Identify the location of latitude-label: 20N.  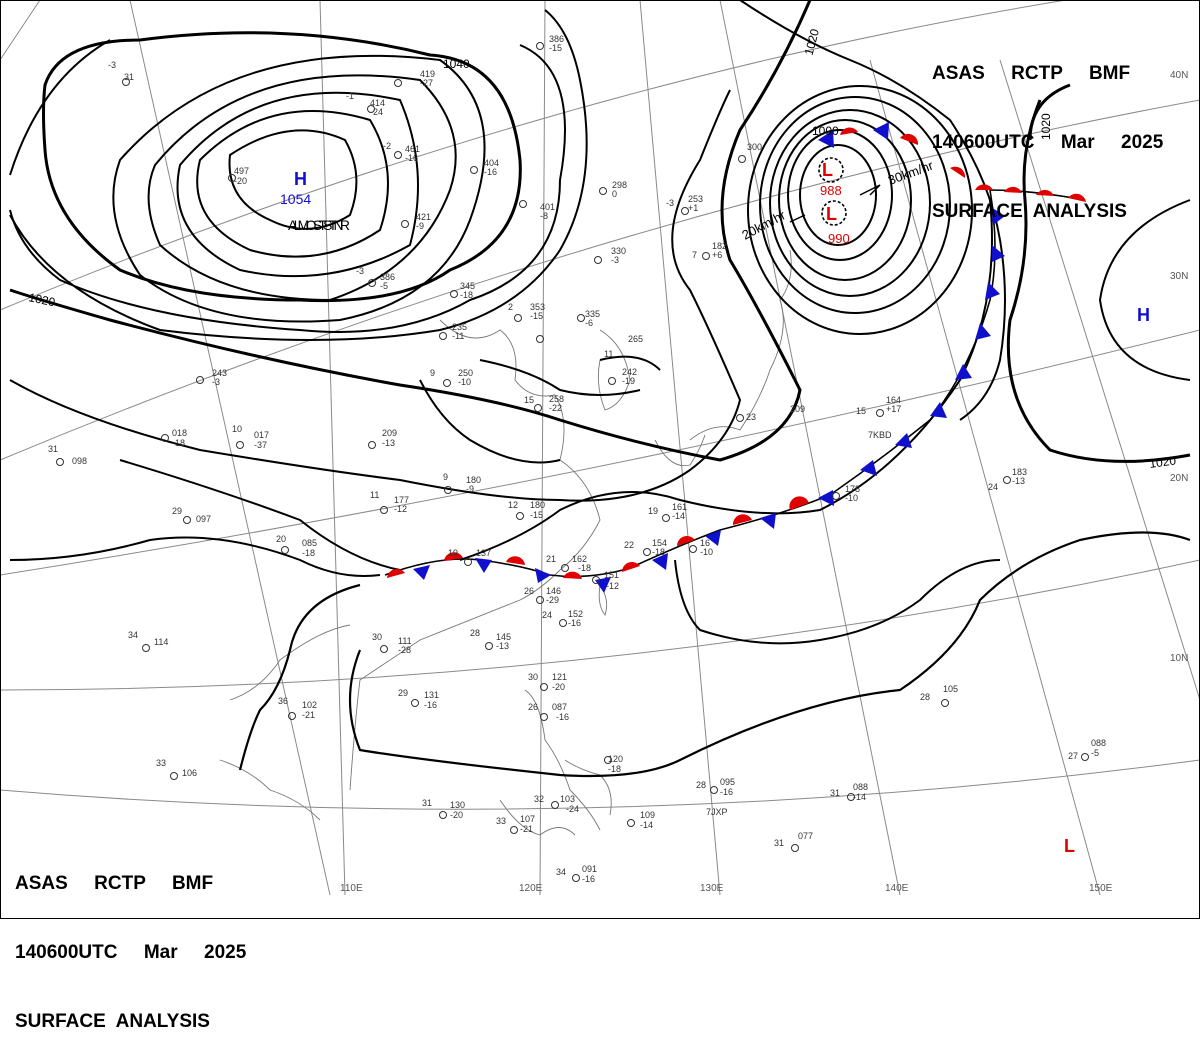
(1179, 478).